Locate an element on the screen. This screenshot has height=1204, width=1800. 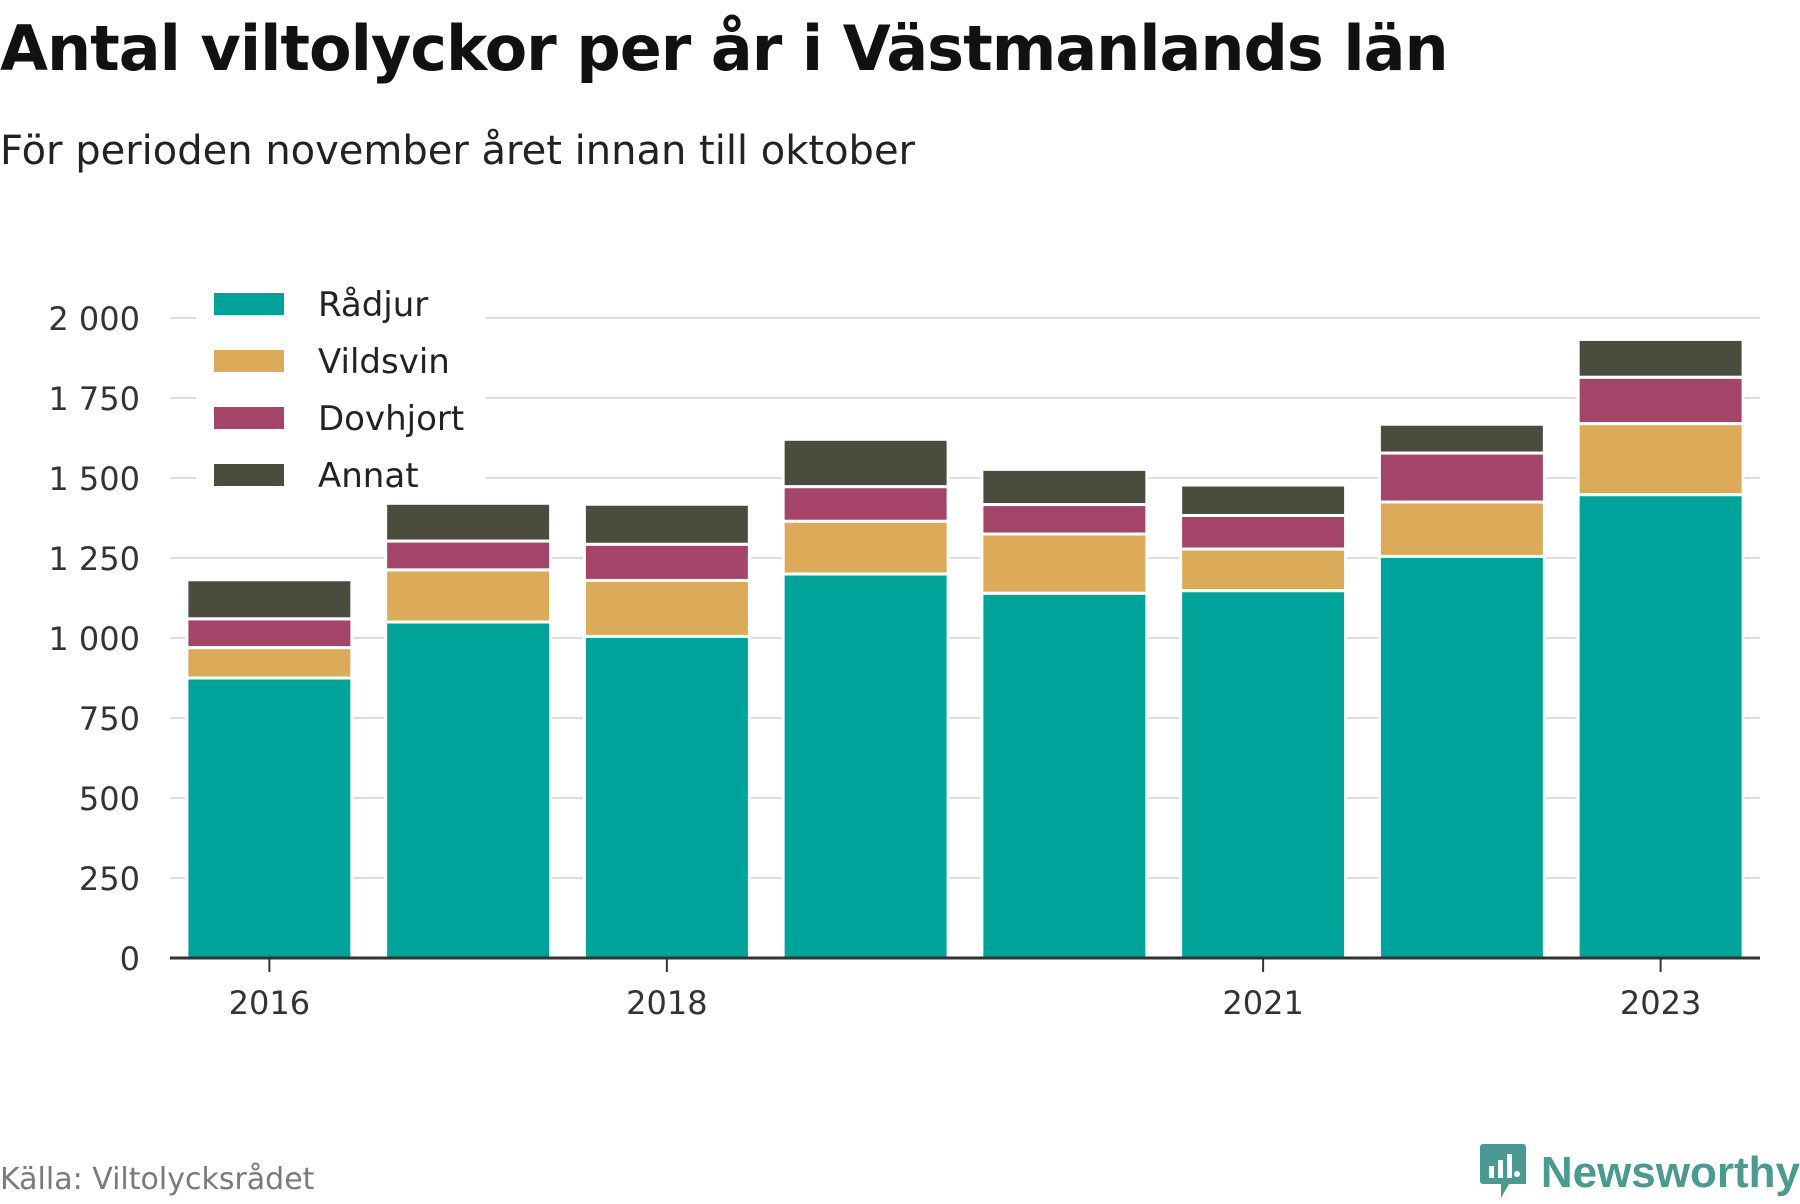
y-tick-label: 1 500 is located at coordinates (94, 479).